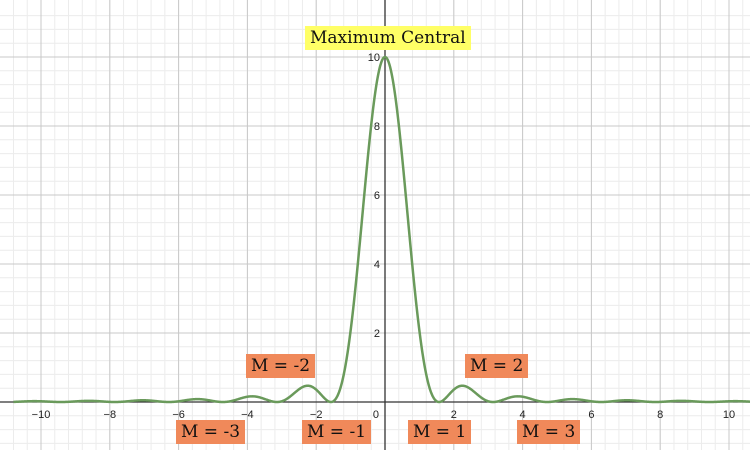 The height and width of the screenshot is (450, 750). I want to click on x-tick-label: 0, so click(376, 415).